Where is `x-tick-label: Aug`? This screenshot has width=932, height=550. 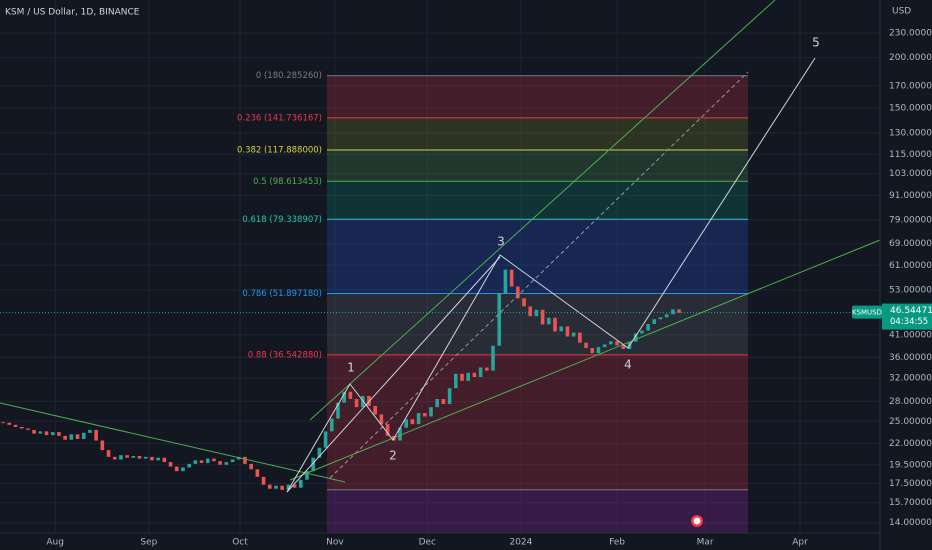 x-tick-label: Aug is located at coordinates (55, 543).